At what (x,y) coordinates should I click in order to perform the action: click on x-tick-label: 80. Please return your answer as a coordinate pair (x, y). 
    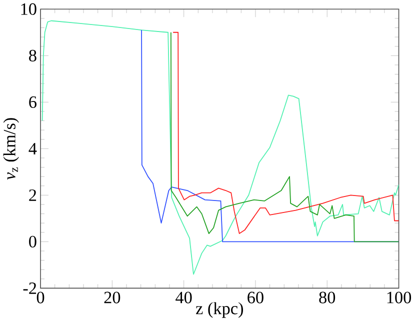
    Looking at the image, I should click on (327, 298).